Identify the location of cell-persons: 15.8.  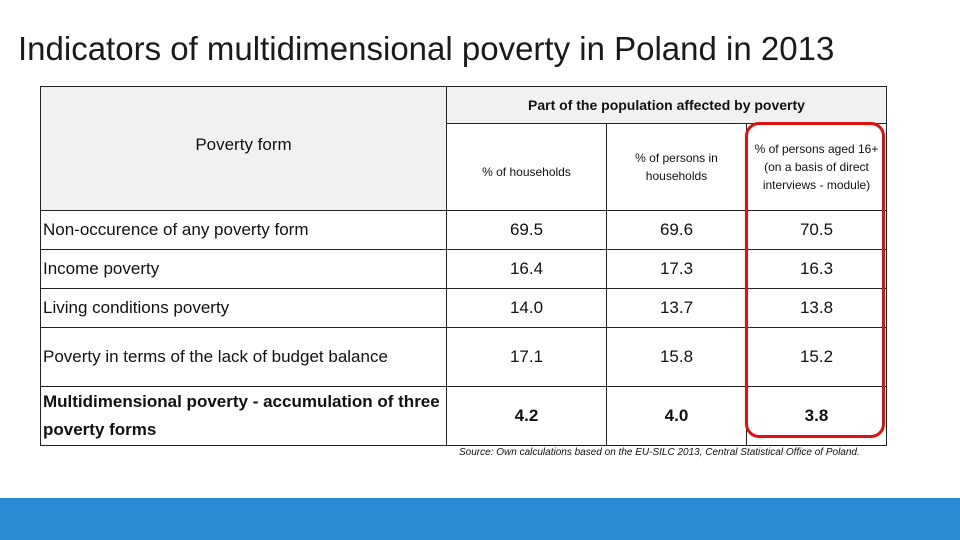
(676, 357).